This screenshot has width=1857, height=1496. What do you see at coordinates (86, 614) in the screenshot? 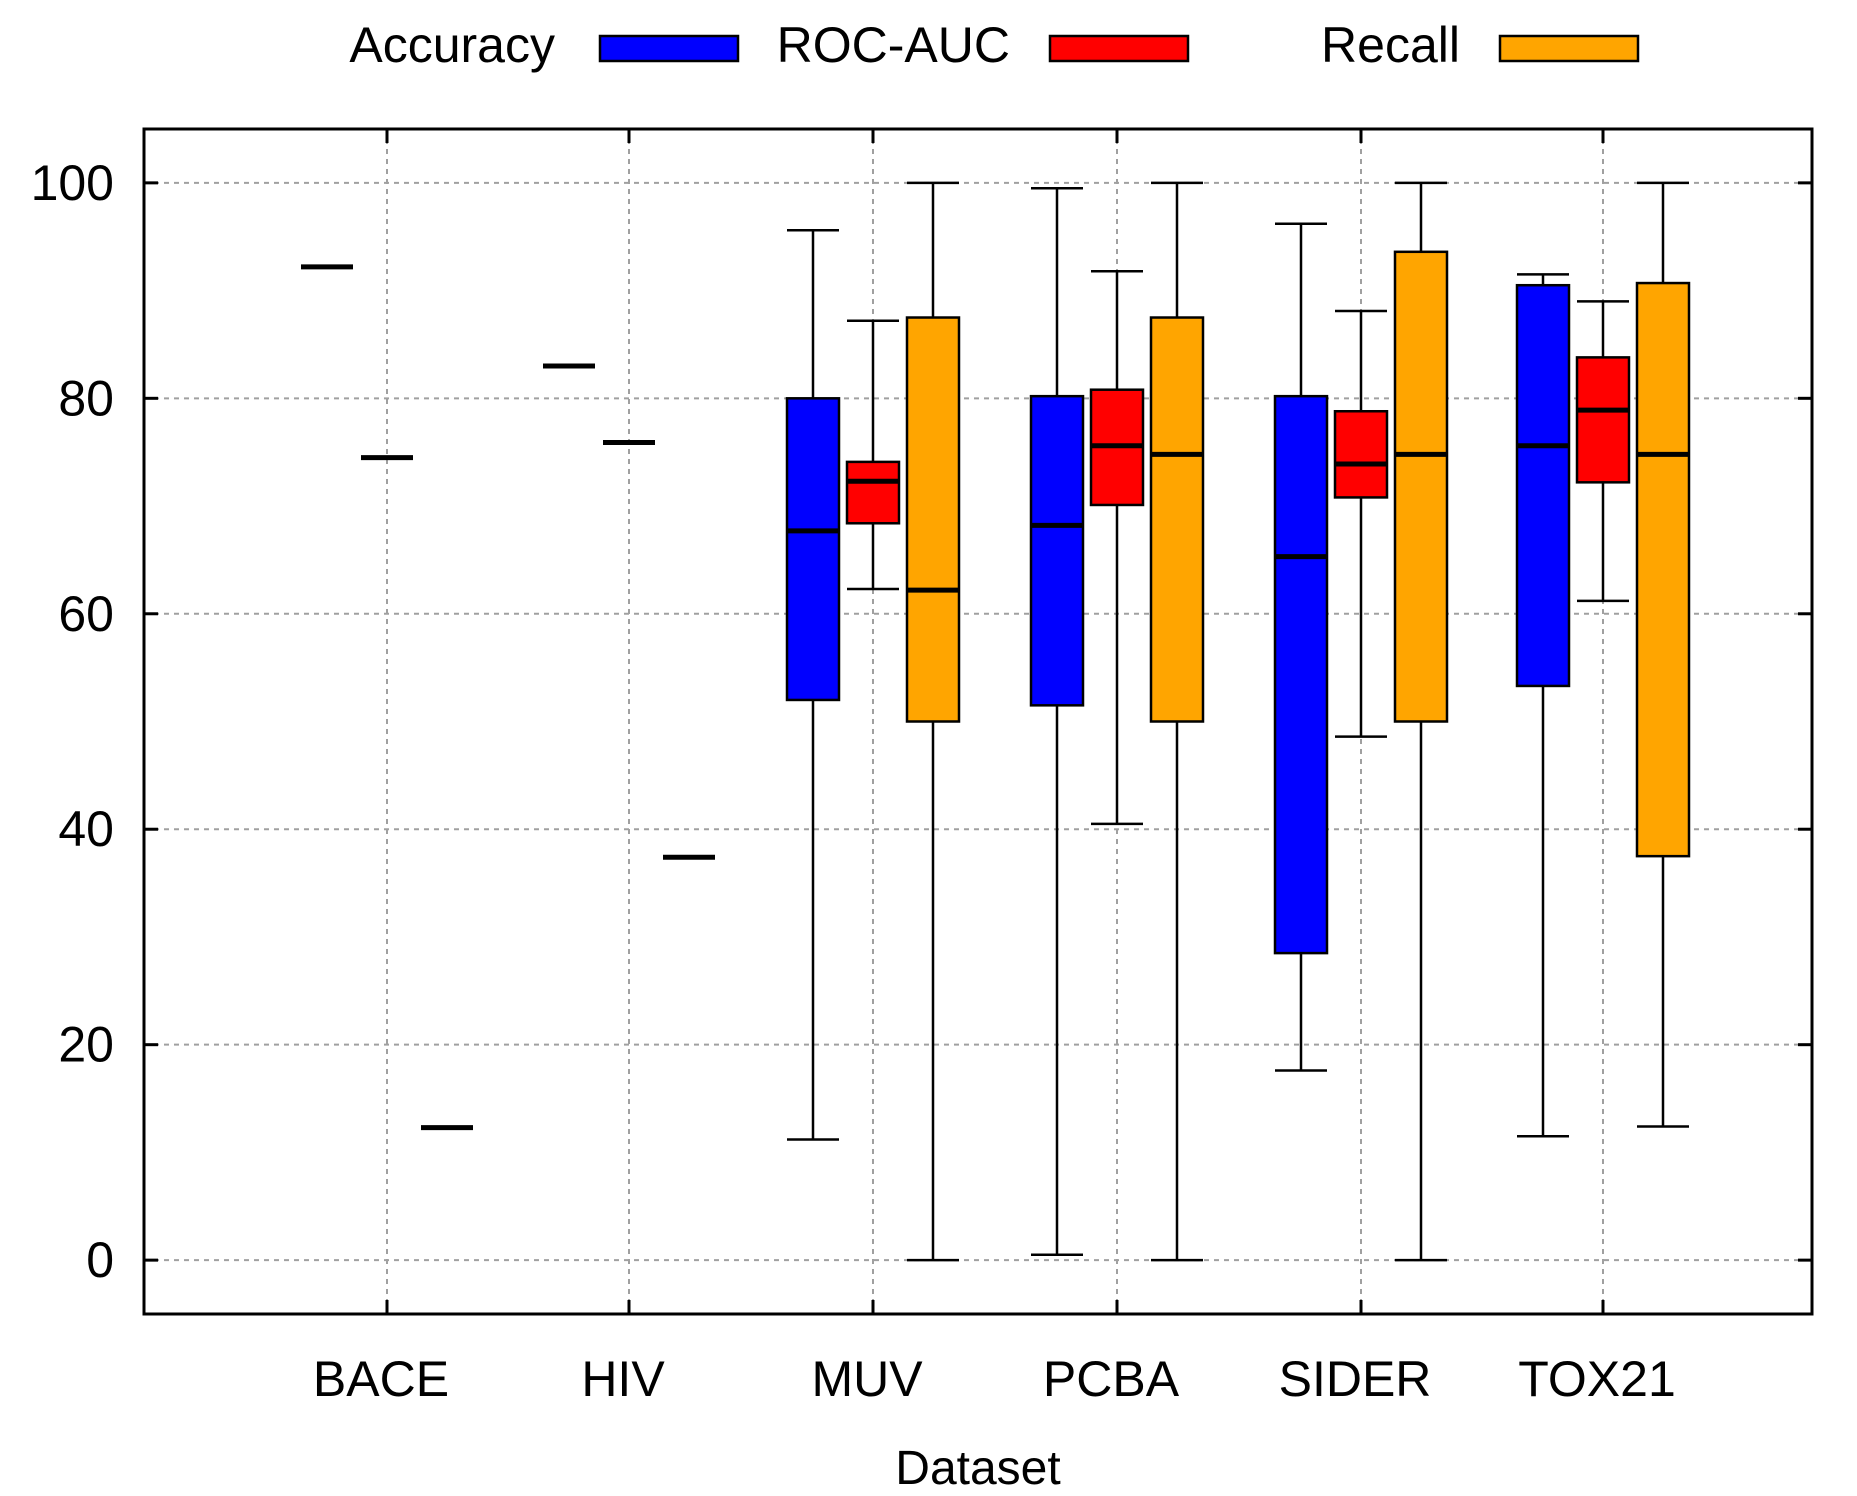
I see `y-tick-label: 60` at bounding box center [86, 614].